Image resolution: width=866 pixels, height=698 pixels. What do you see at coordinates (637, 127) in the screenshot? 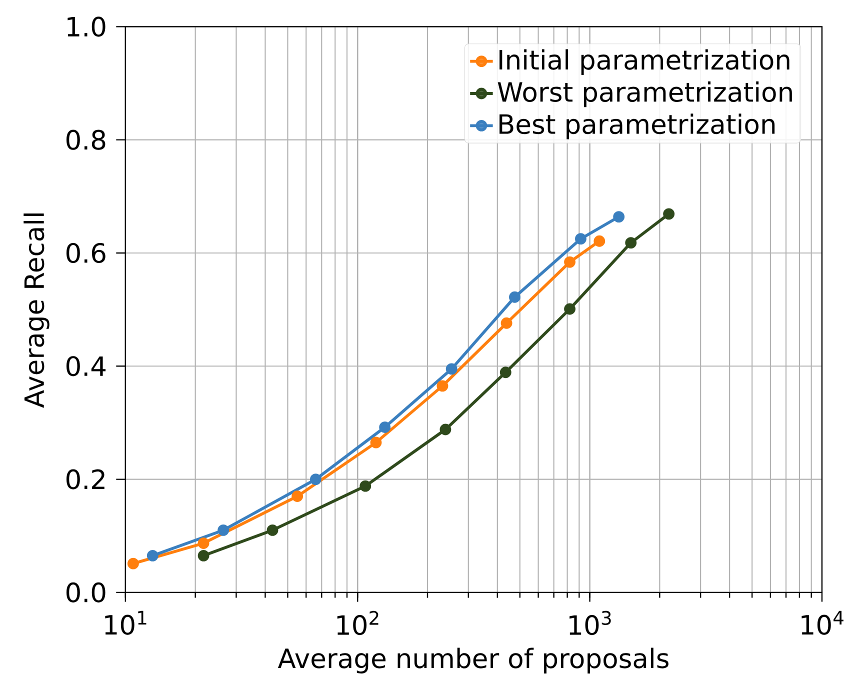
I see `legend-label: Best parametrization` at bounding box center [637, 127].